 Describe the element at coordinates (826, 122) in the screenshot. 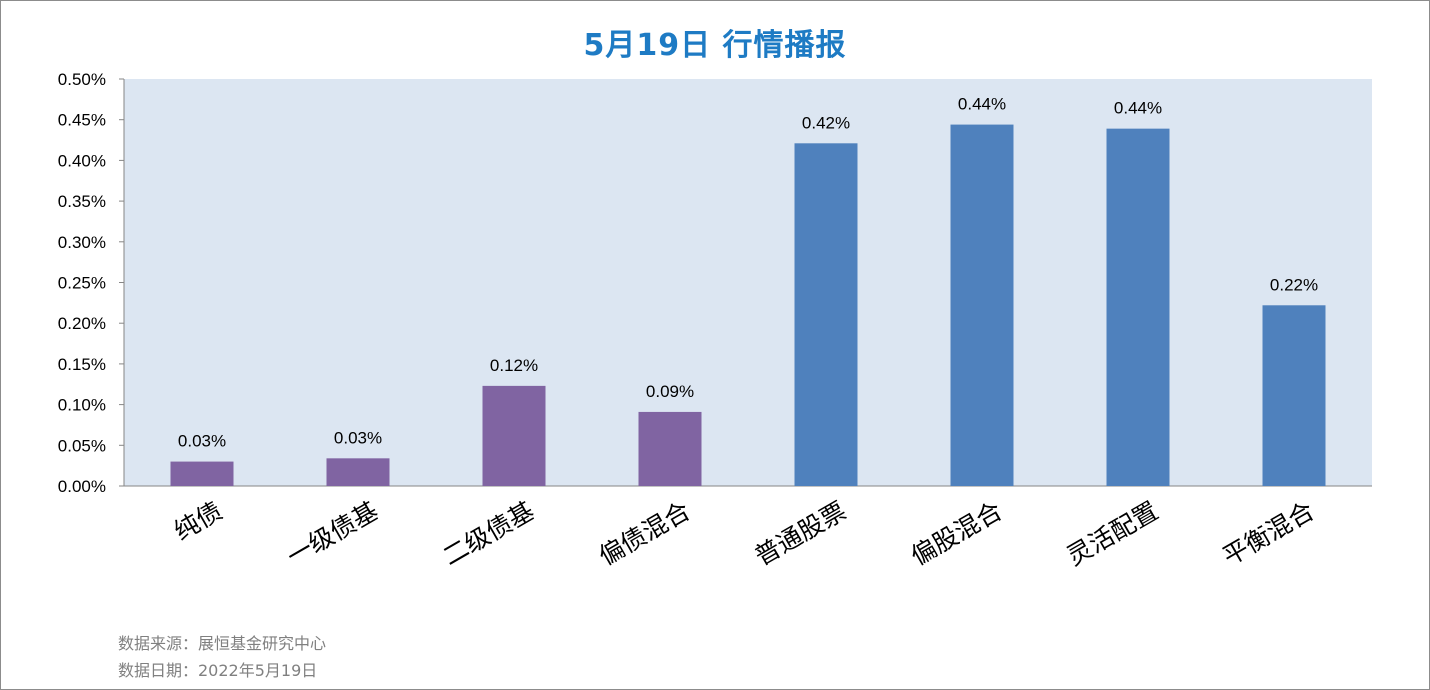

I see `data-label: 0.42%` at that location.